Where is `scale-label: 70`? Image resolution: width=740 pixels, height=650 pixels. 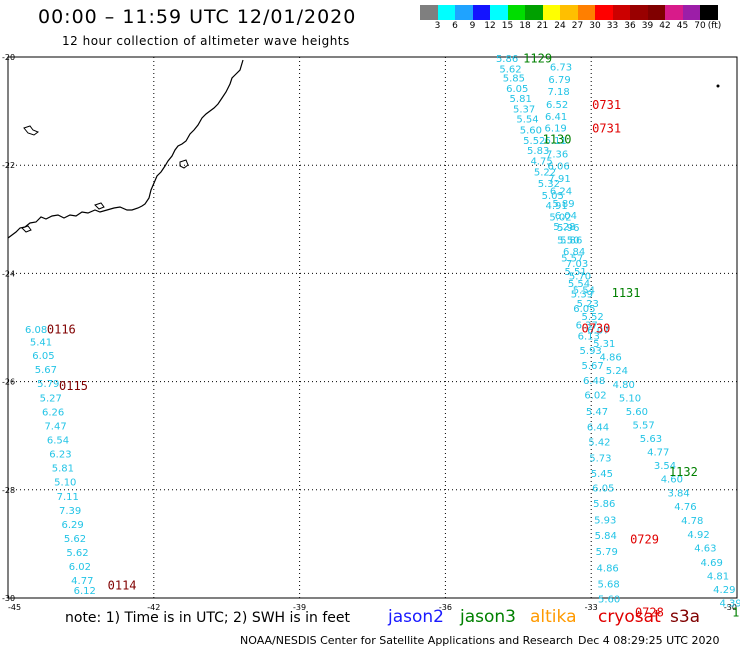 scale-label: 70 is located at coordinates (700, 26).